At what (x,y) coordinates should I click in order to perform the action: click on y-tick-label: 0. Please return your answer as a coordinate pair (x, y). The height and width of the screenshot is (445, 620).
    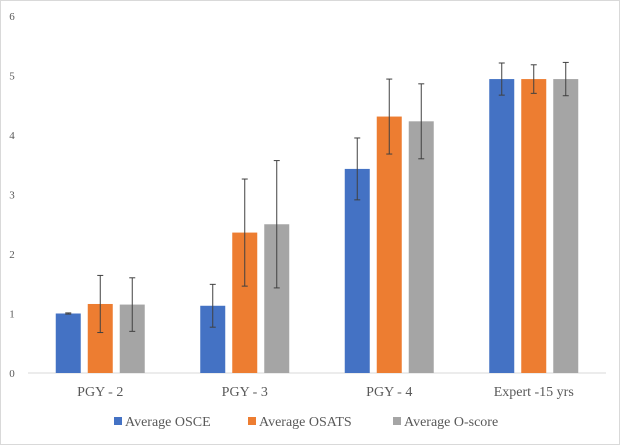
    Looking at the image, I should click on (12, 374).